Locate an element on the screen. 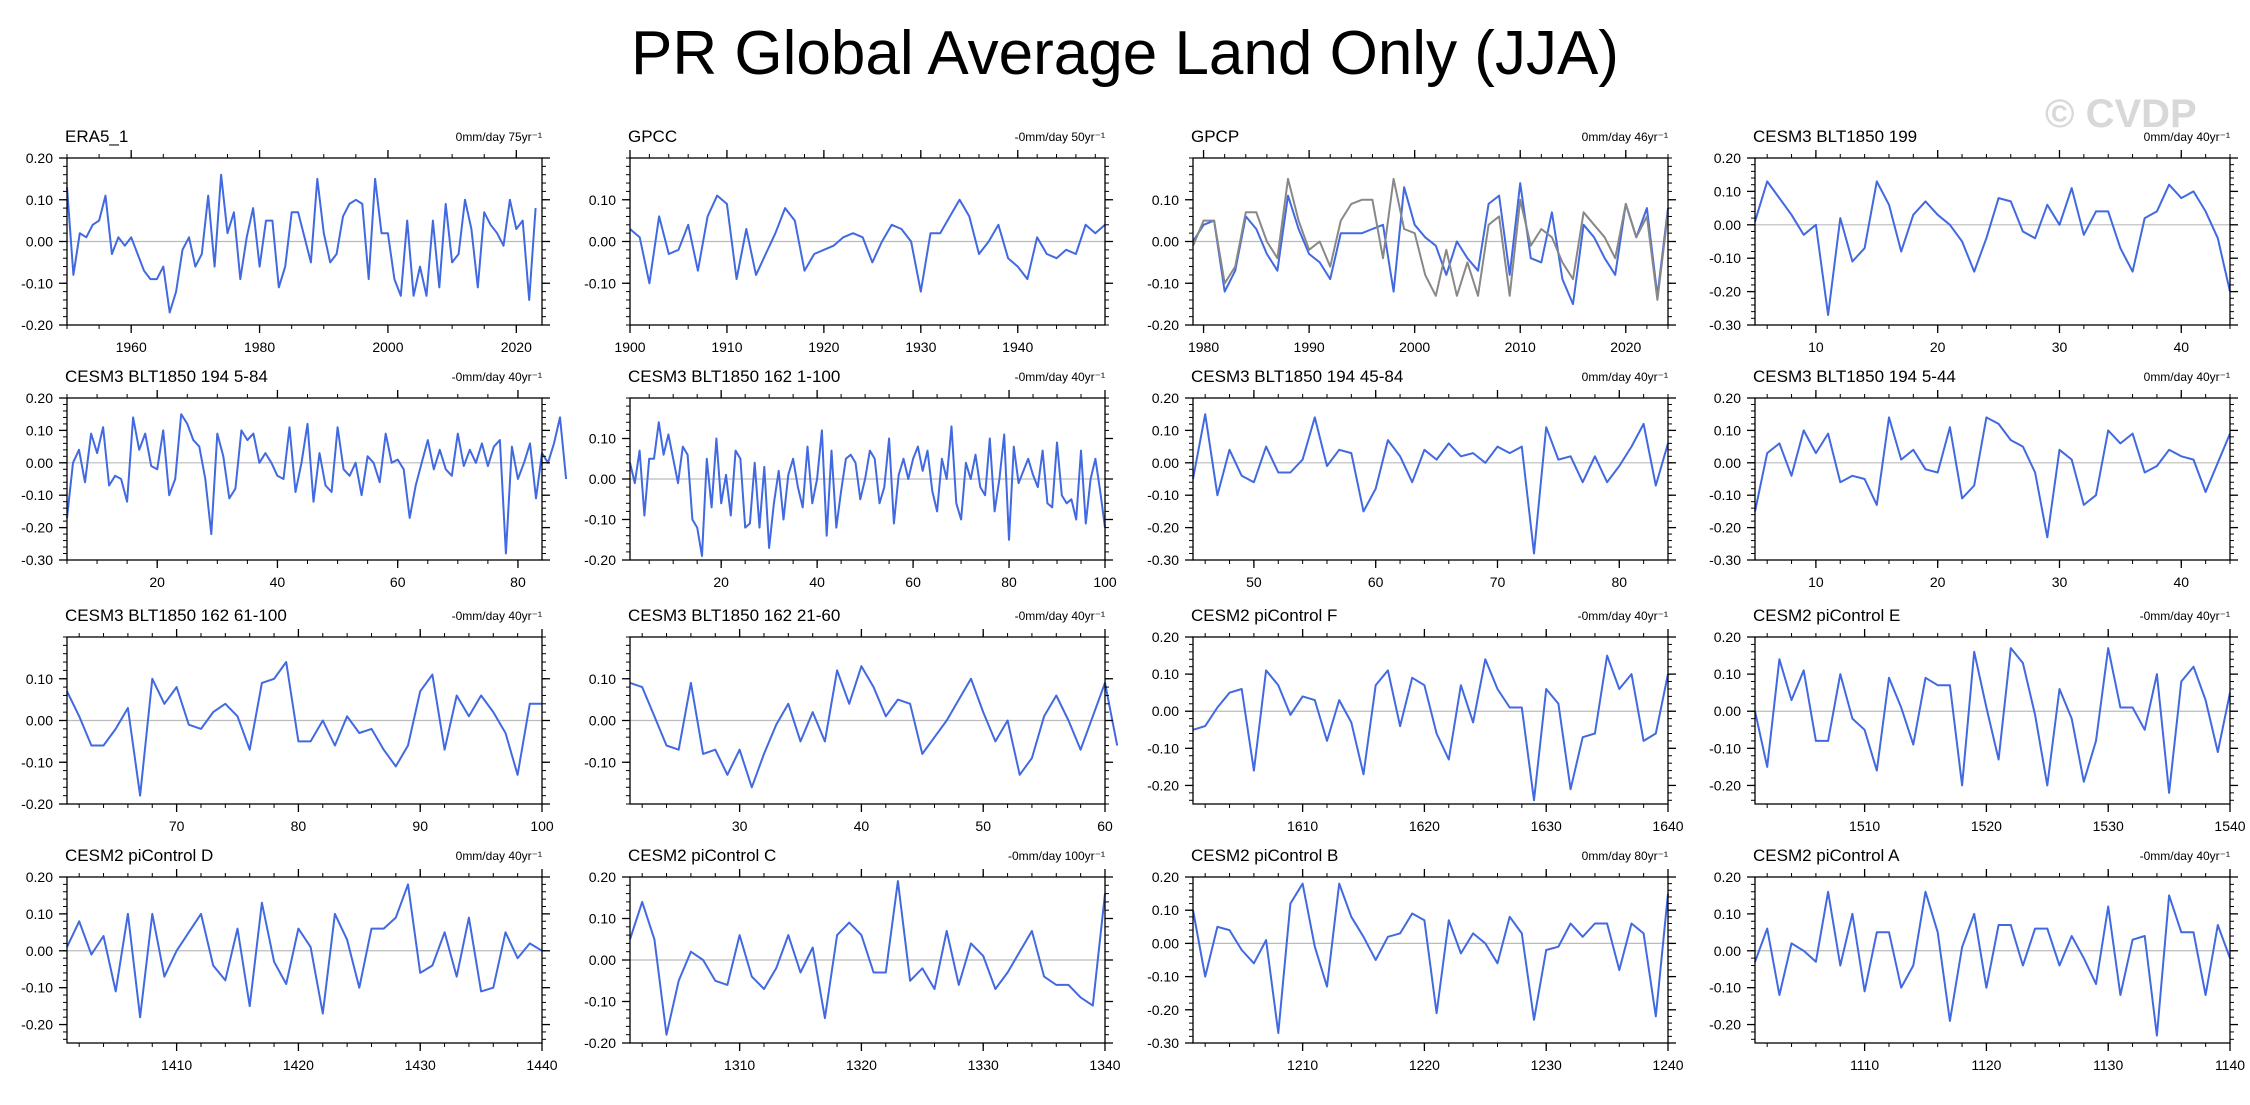  chart-subtitle: -0mm/day 50yr⁻¹ is located at coordinates (1060, 137).